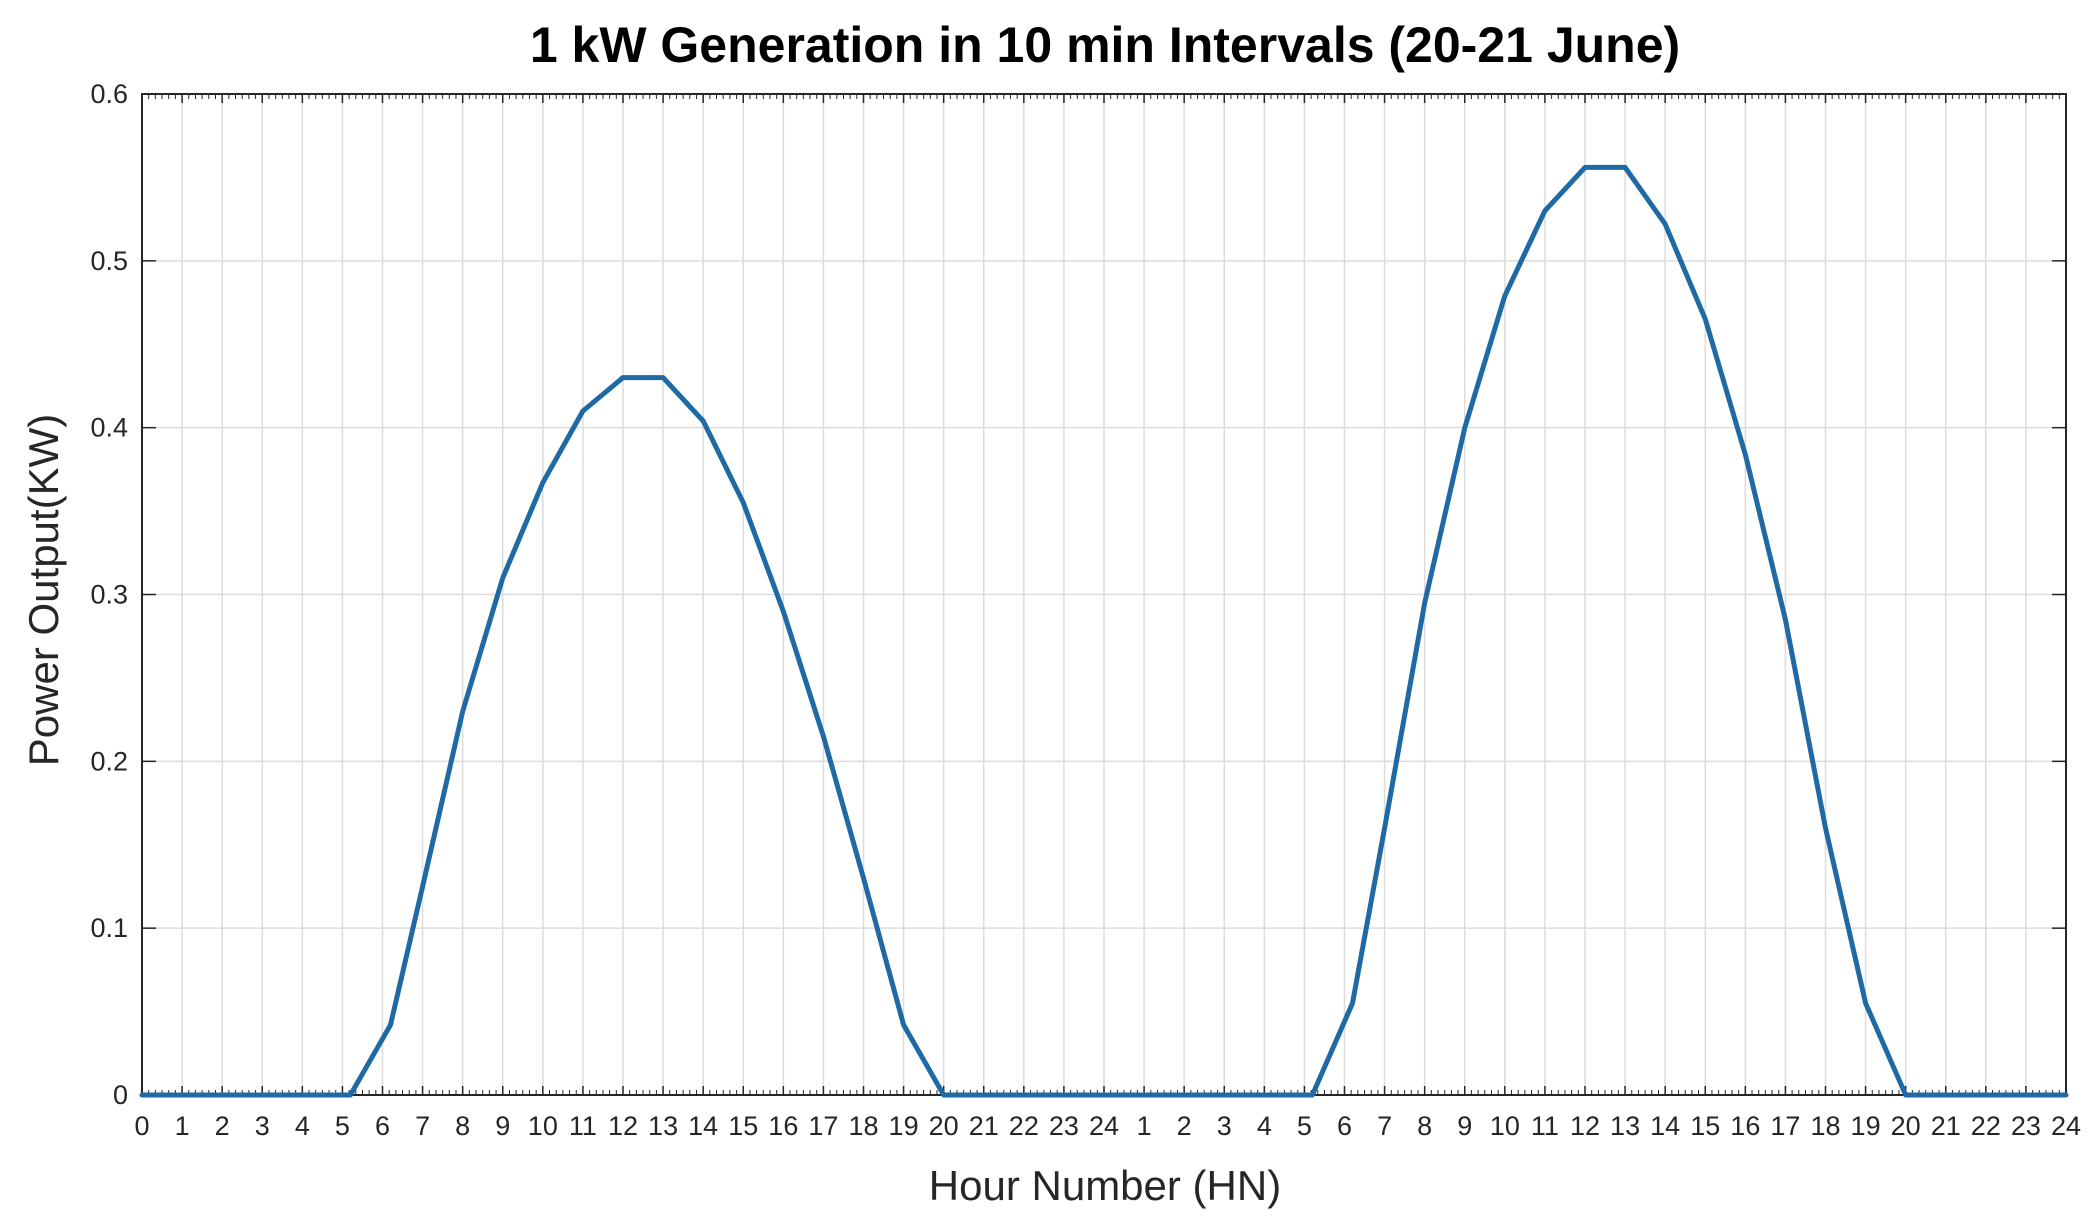  What do you see at coordinates (1105, 1185) in the screenshot?
I see `x-axis-label: Hour Number (HN)` at bounding box center [1105, 1185].